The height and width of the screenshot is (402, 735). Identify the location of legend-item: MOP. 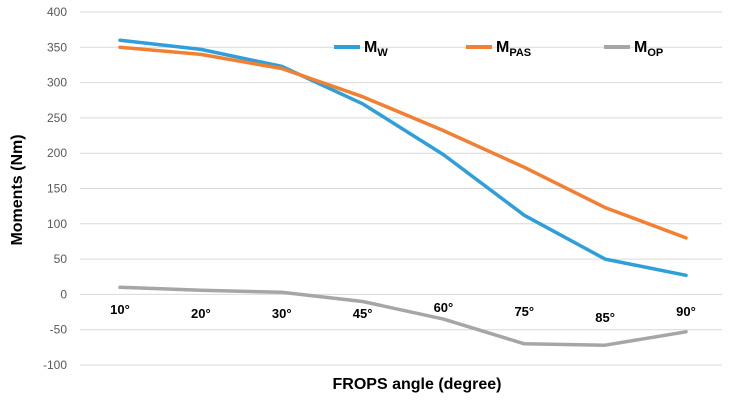
(633, 49).